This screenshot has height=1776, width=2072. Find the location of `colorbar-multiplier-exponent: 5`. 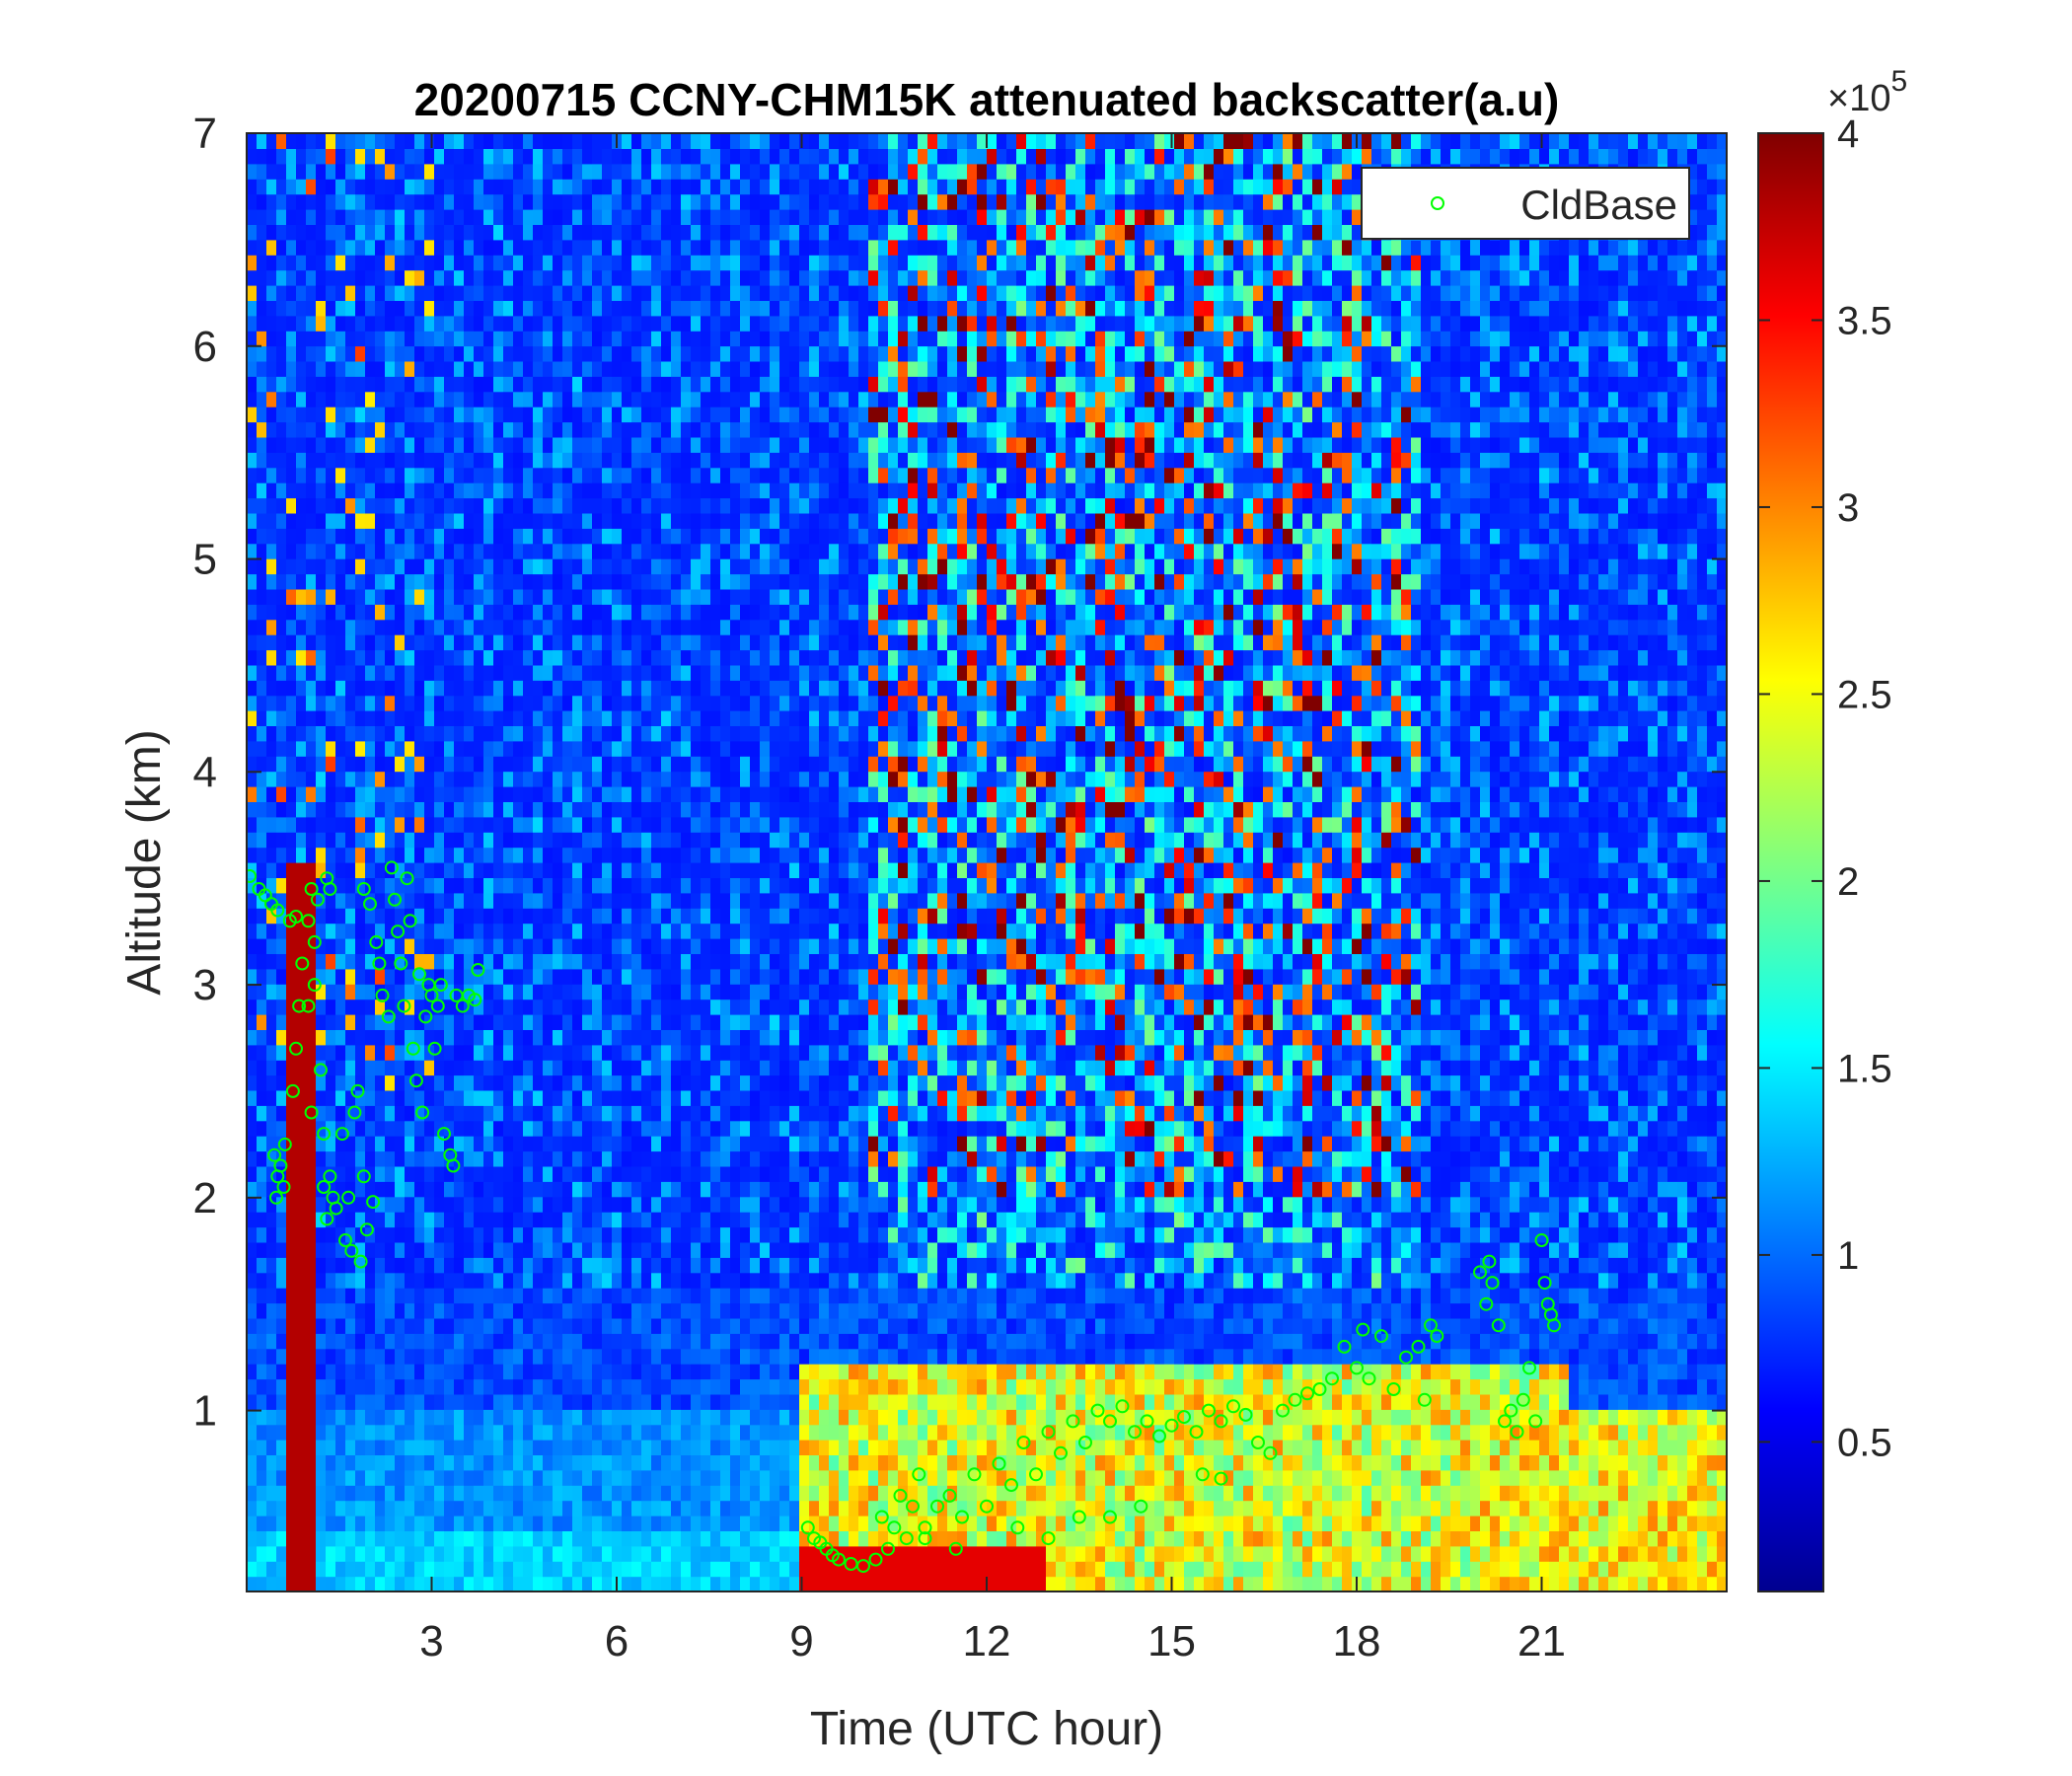

colorbar-multiplier-exponent: 5 is located at coordinates (1899, 81).